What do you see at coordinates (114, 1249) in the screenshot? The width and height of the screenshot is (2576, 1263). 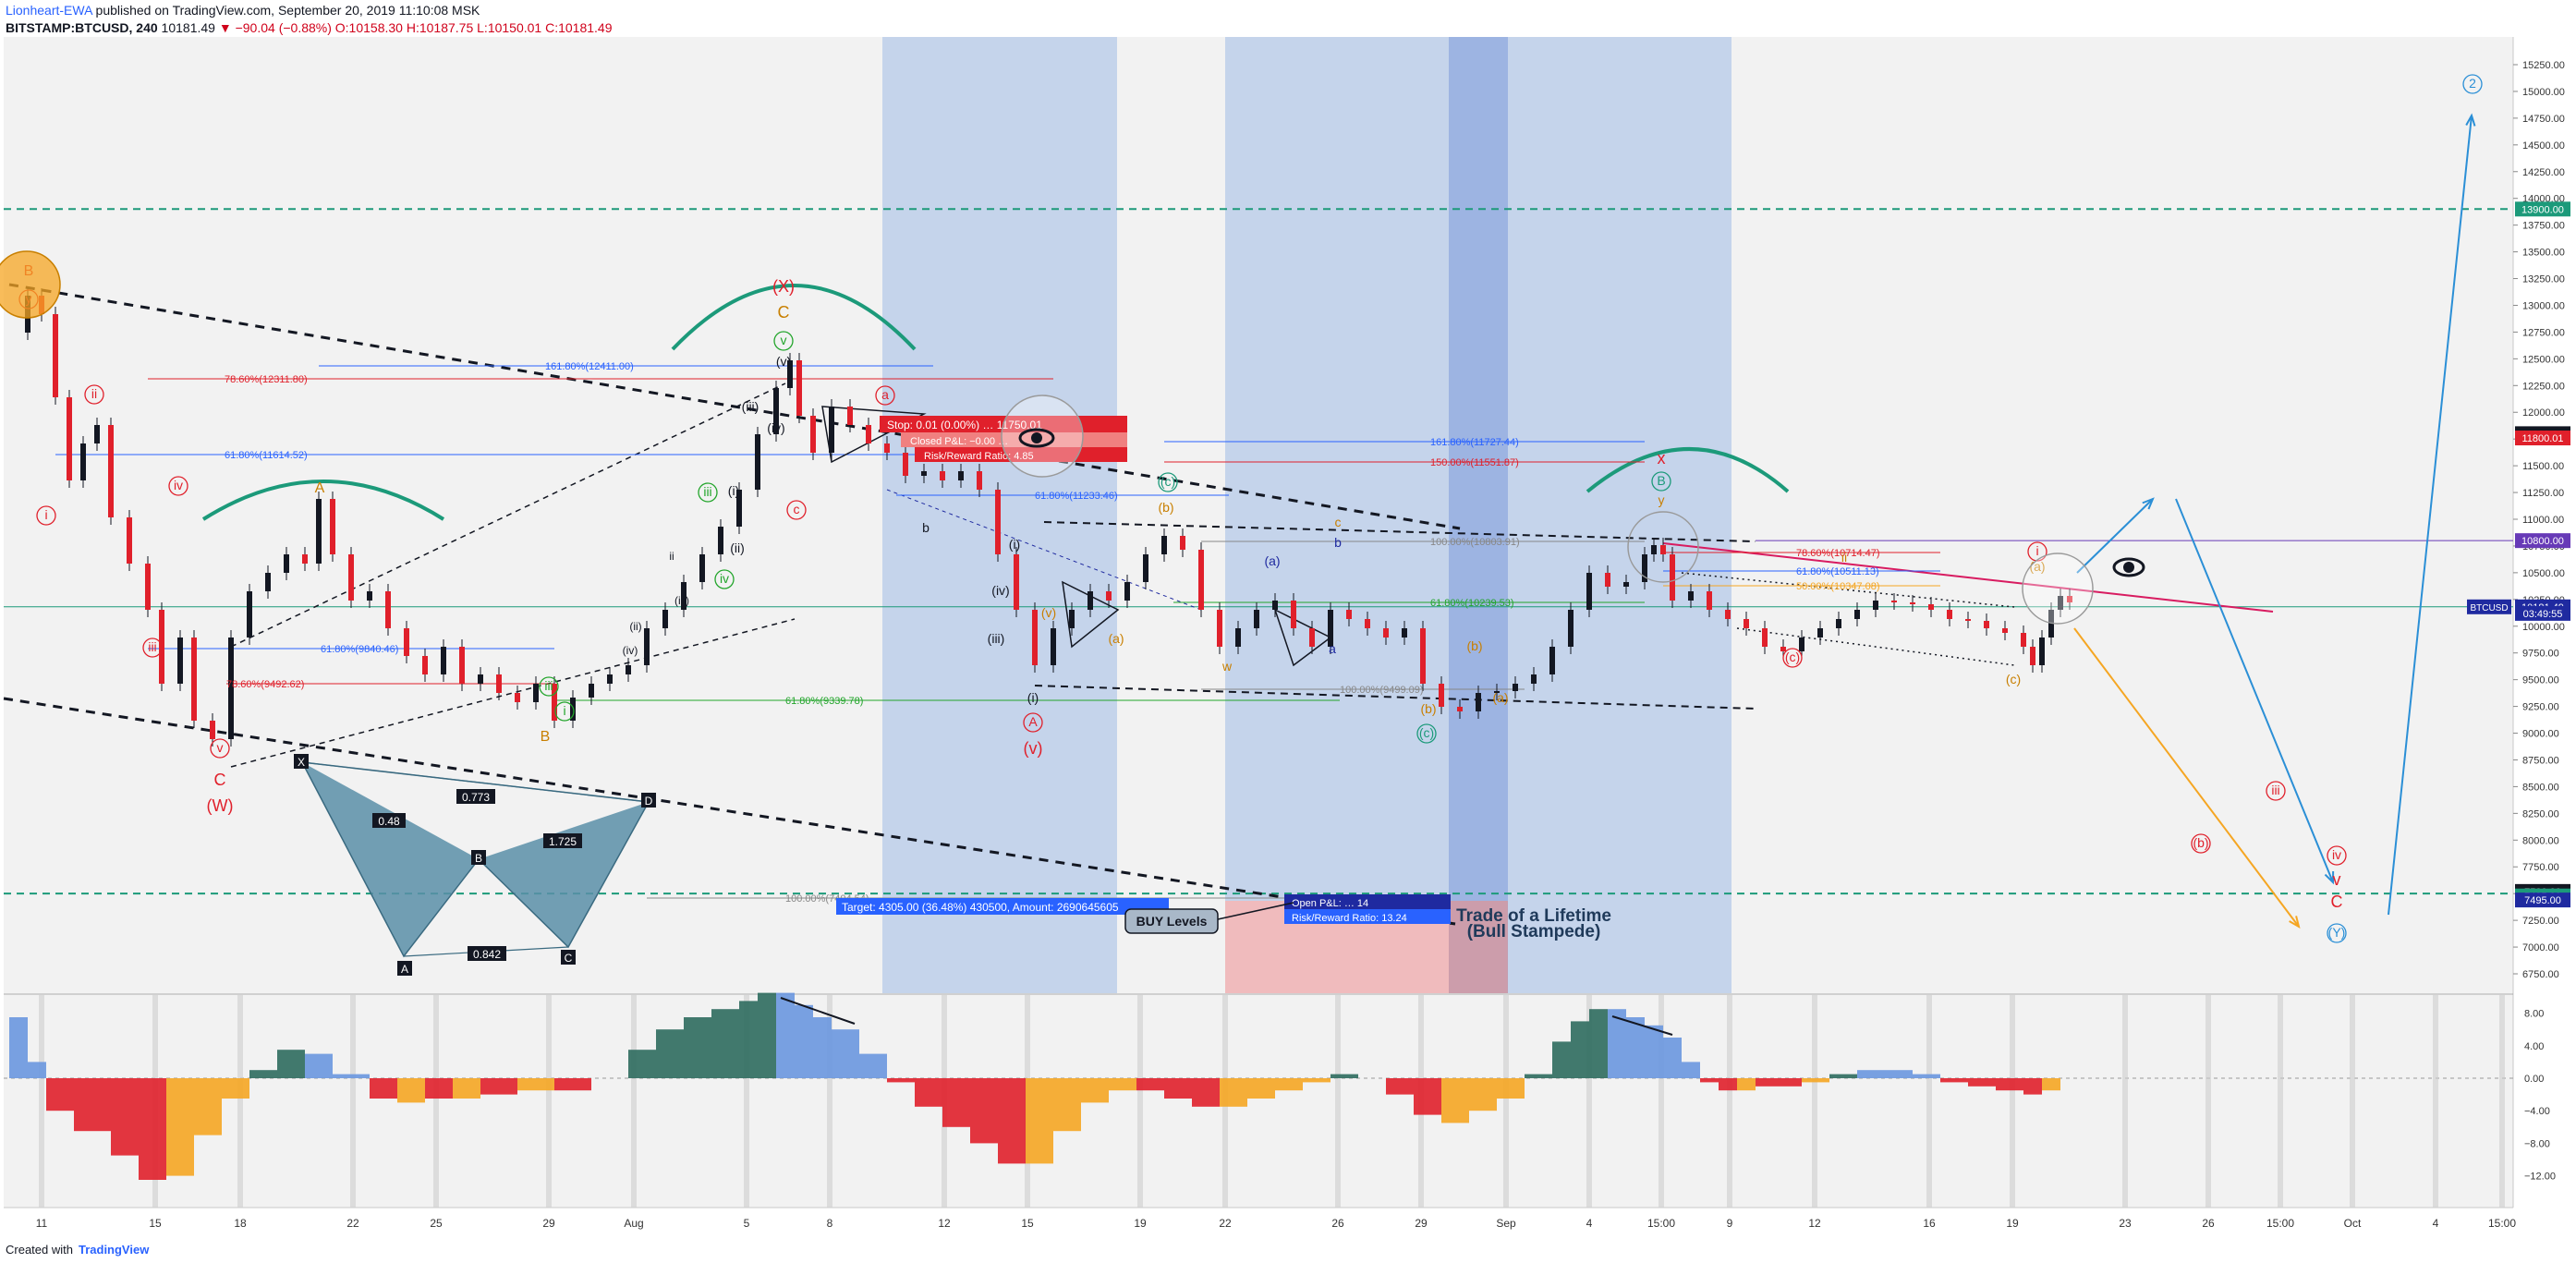 I see `tradingview-logo: TradingView` at bounding box center [114, 1249].